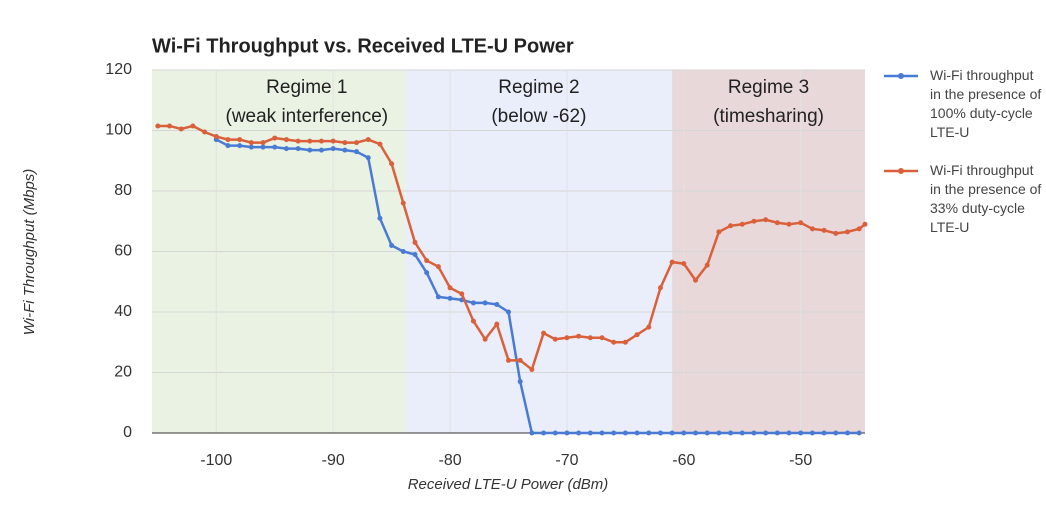 The image size is (1046, 520). Describe the element at coordinates (29, 252) in the screenshot. I see `y-axis-label: Wi-Fi Throughput (Mbps)` at that location.